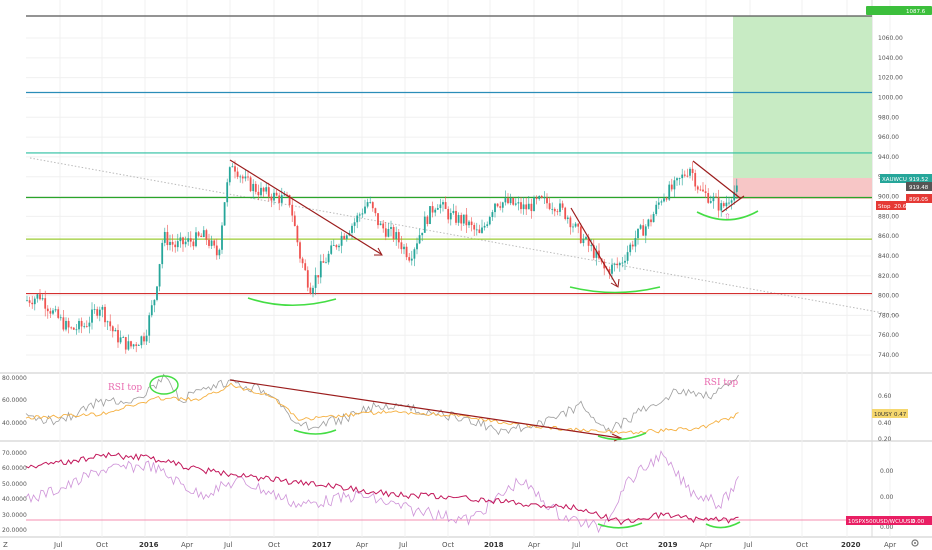 The image size is (932, 550). Describe the element at coordinates (887, 471) in the screenshot. I see `ratio-right-tick-1: 0.00` at that location.